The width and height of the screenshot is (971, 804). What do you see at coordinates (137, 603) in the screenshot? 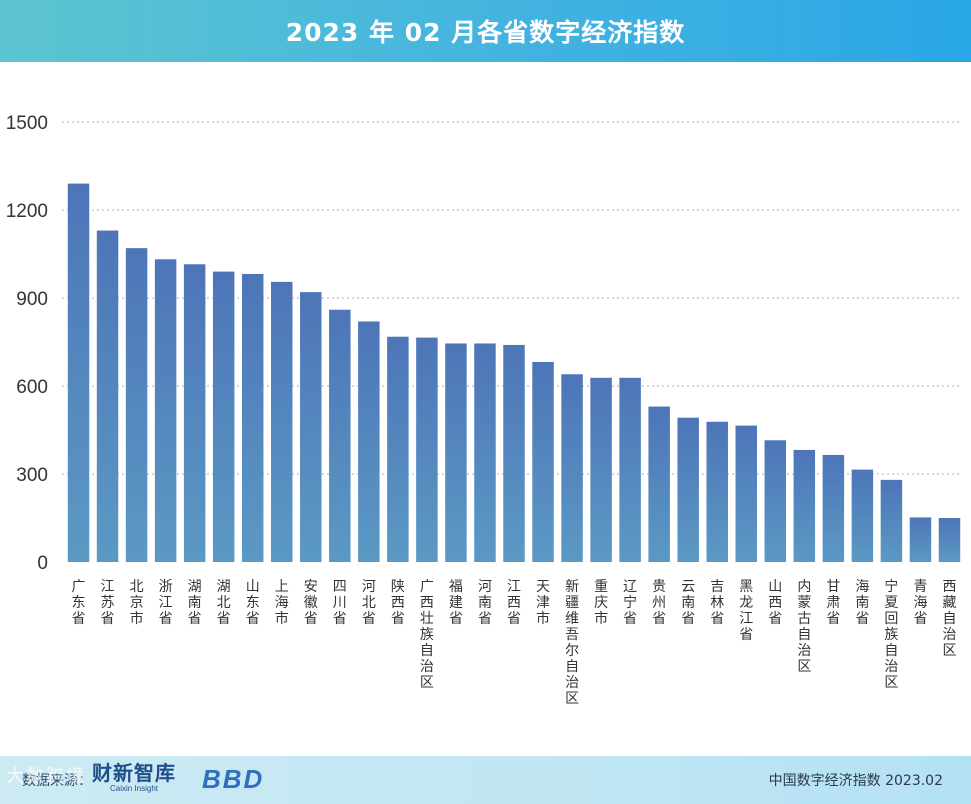
I see `x-tick-label: 北京市` at bounding box center [137, 603].